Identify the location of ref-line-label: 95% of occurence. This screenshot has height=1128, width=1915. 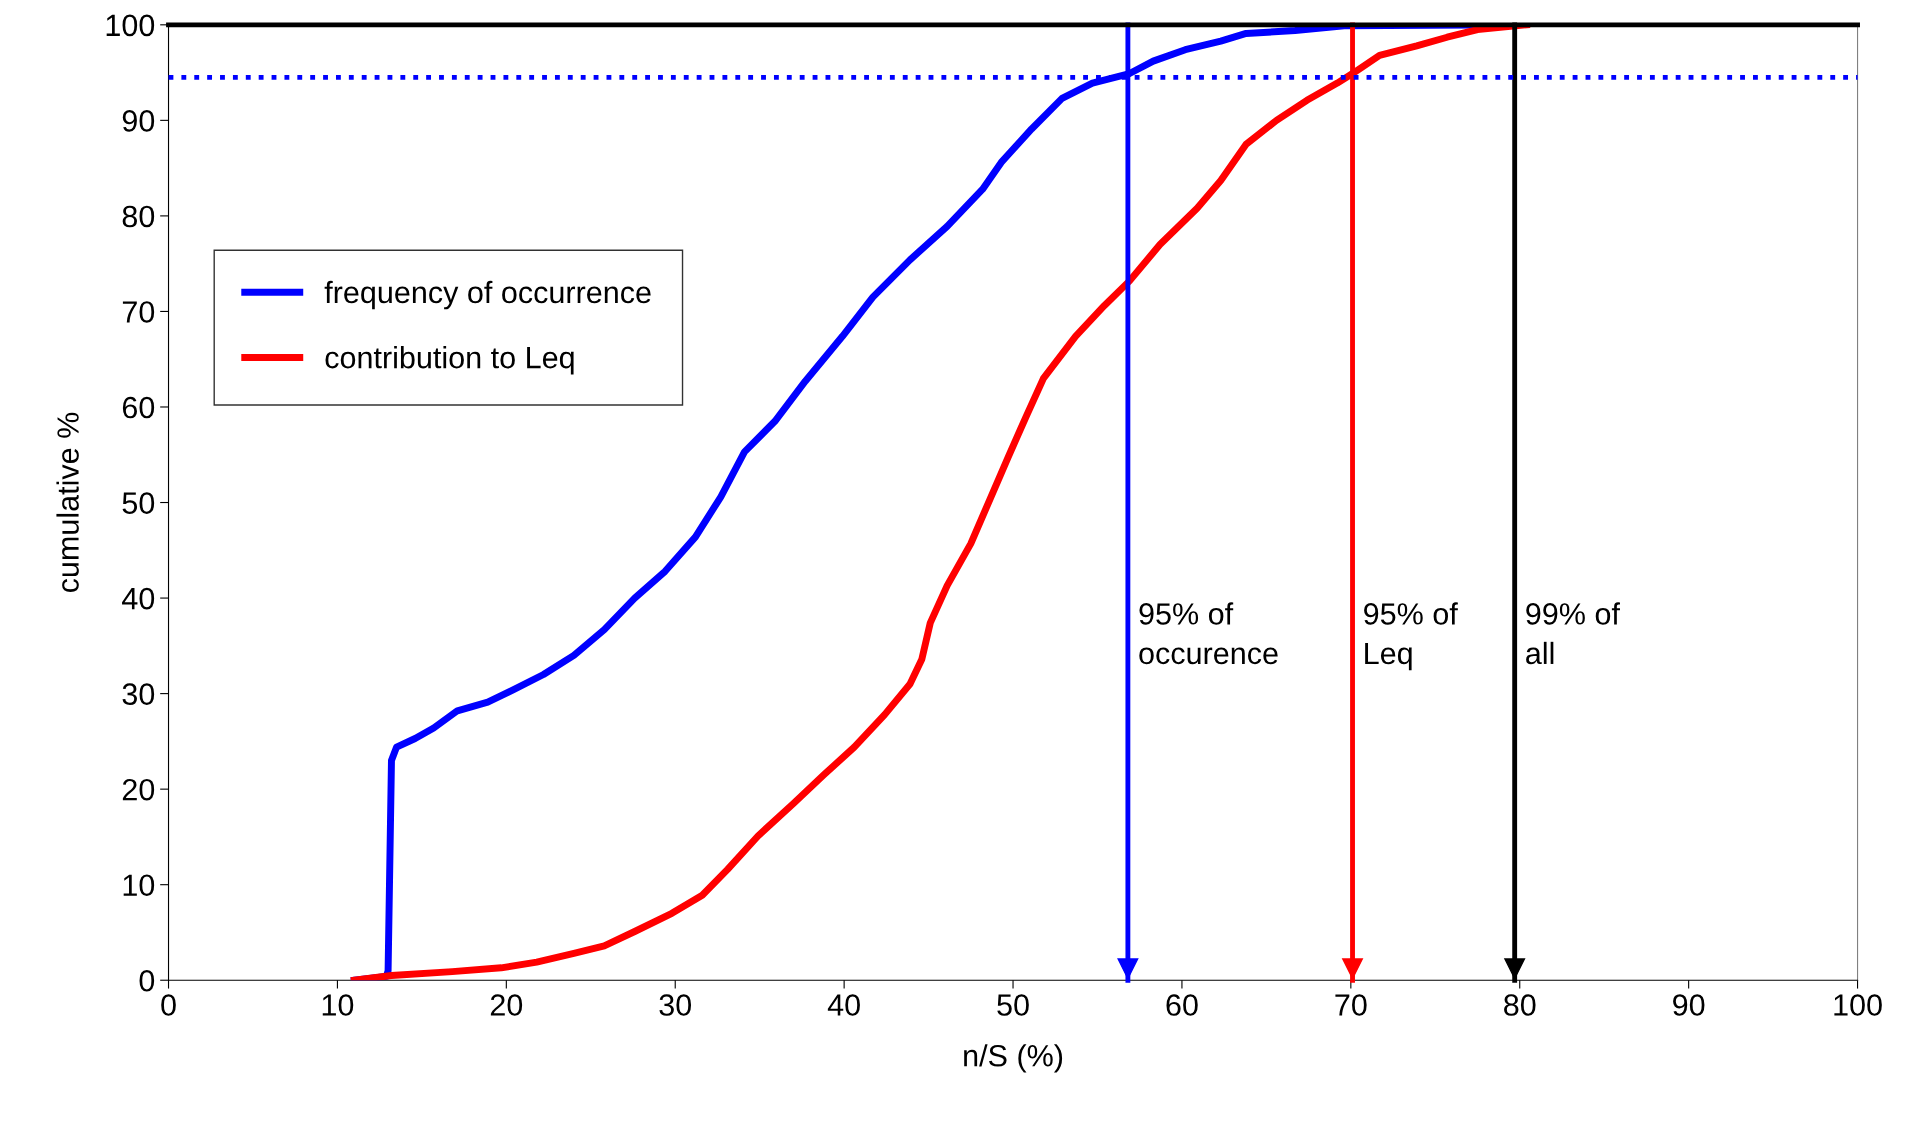
(1208, 633).